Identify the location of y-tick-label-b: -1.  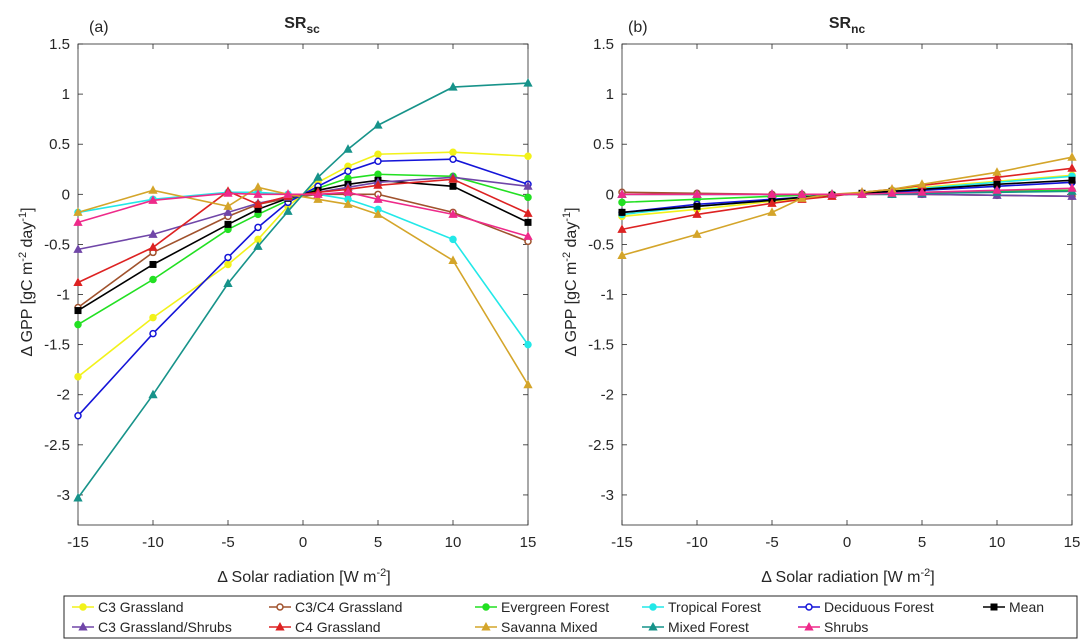
(607, 295).